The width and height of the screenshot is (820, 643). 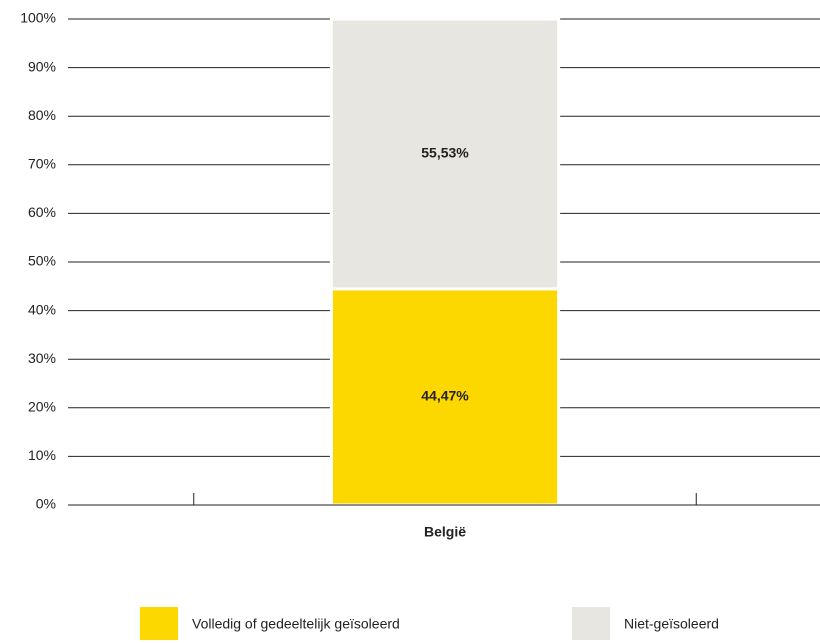 I want to click on y-tick-label: 60%, so click(x=42, y=212).